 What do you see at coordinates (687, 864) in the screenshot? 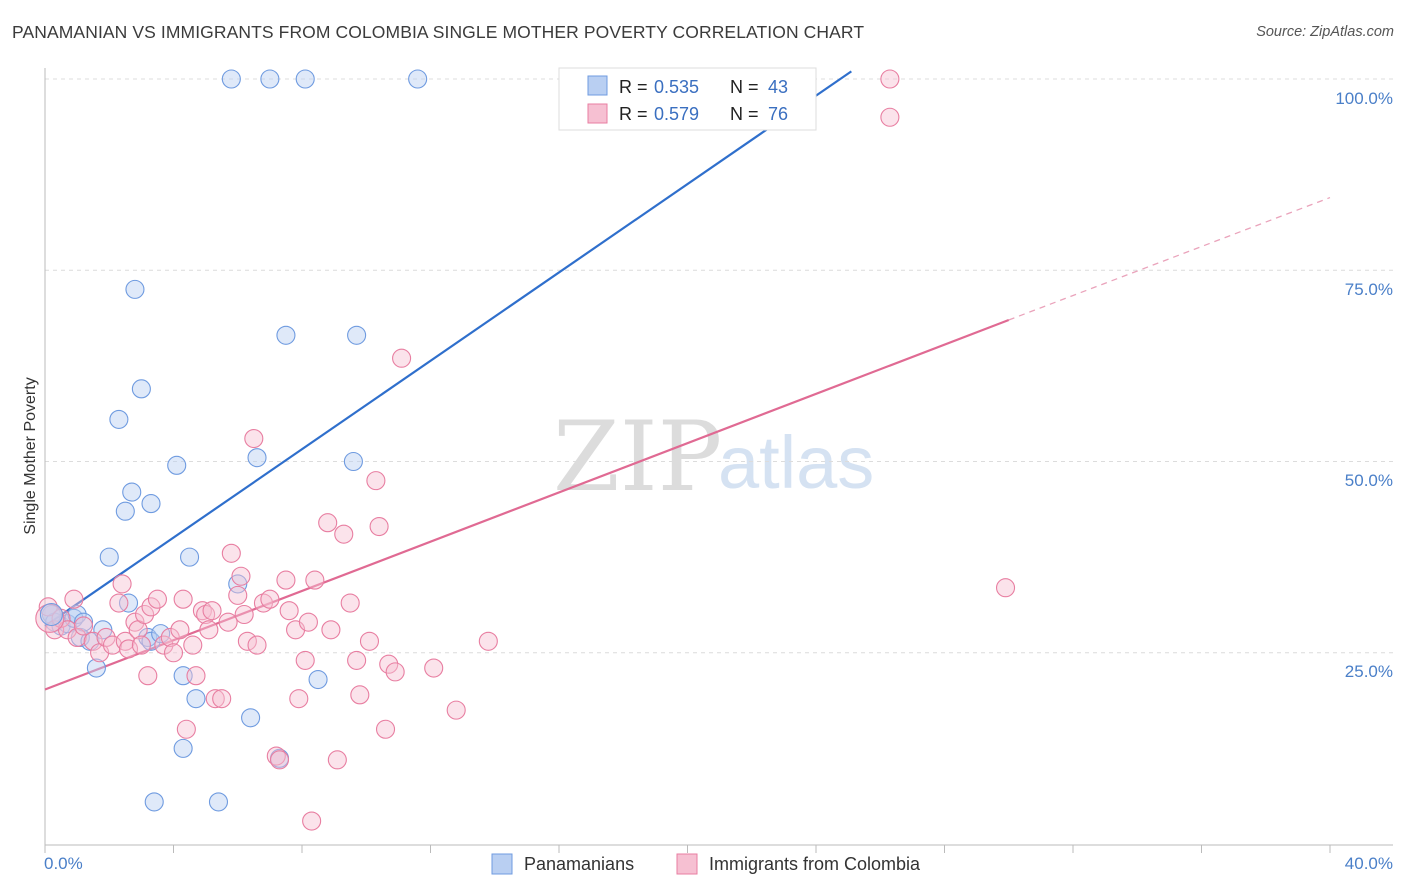
I see `bottom-legend-swatch-colombia` at bounding box center [687, 864].